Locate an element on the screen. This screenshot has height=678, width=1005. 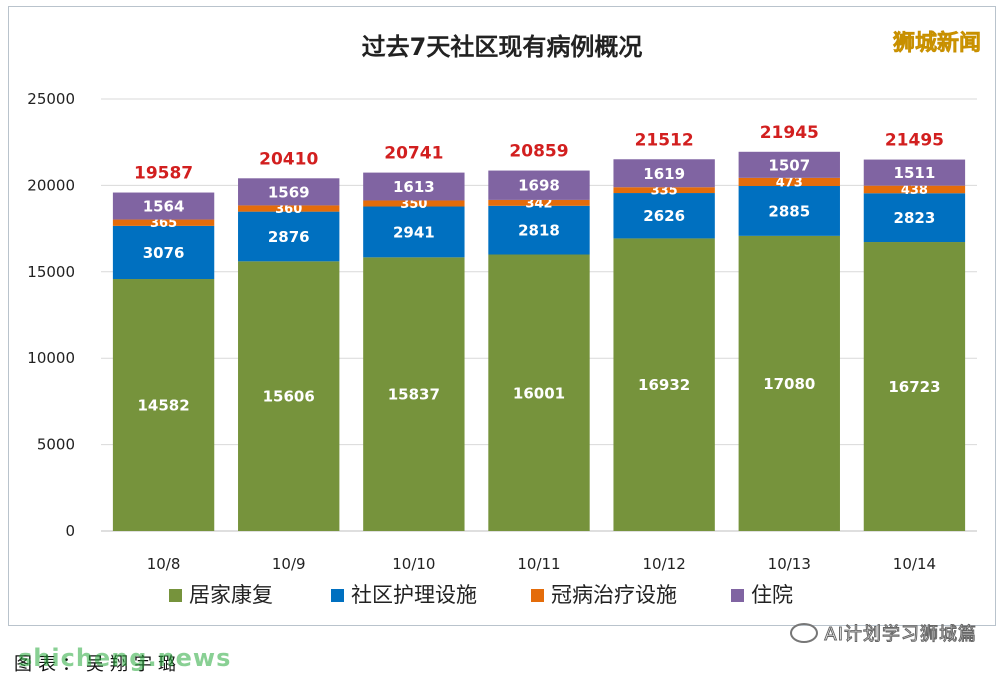
data-label: 2941 is located at coordinates (414, 232).